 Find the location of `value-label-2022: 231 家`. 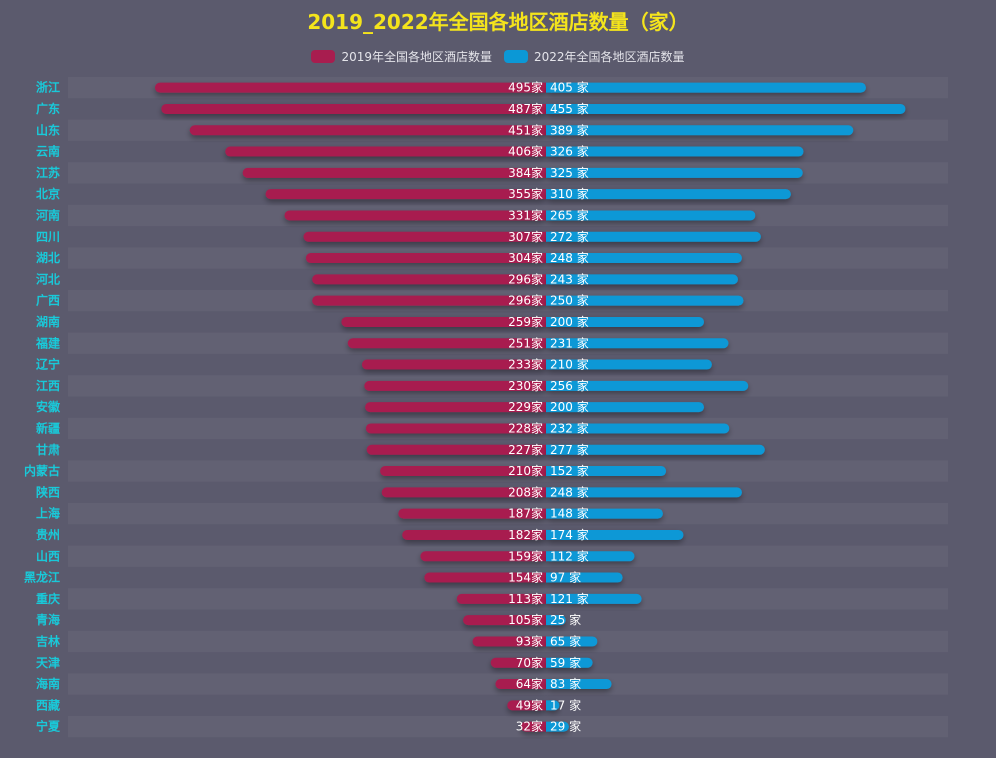

value-label-2022: 231 家 is located at coordinates (569, 342).